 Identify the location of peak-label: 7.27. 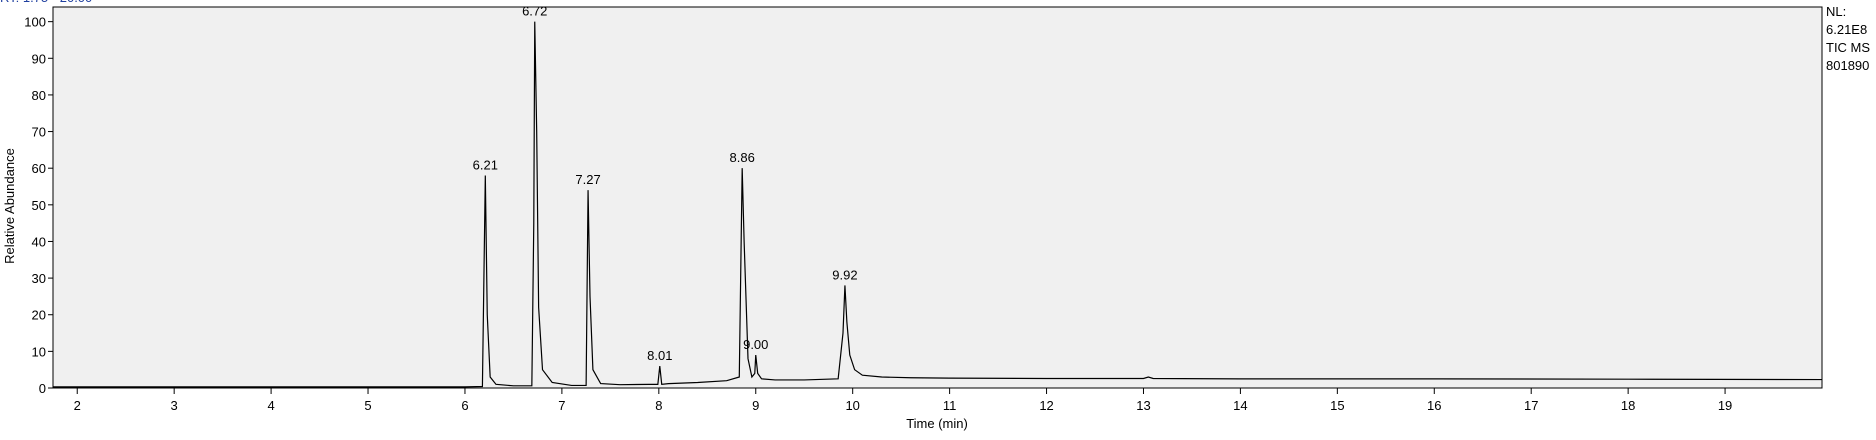
(587, 179).